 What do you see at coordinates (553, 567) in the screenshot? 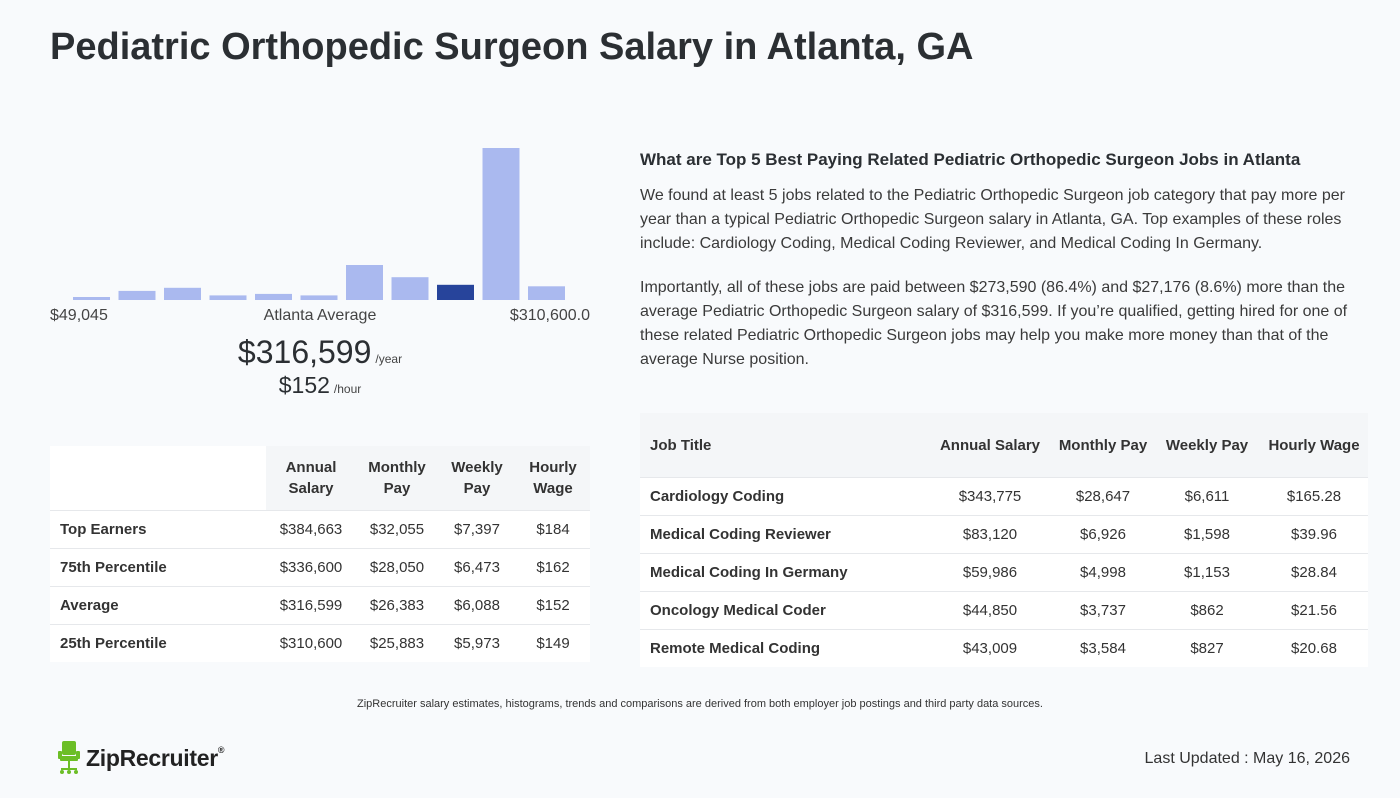
I see `hourly-wage-cell: $162` at bounding box center [553, 567].